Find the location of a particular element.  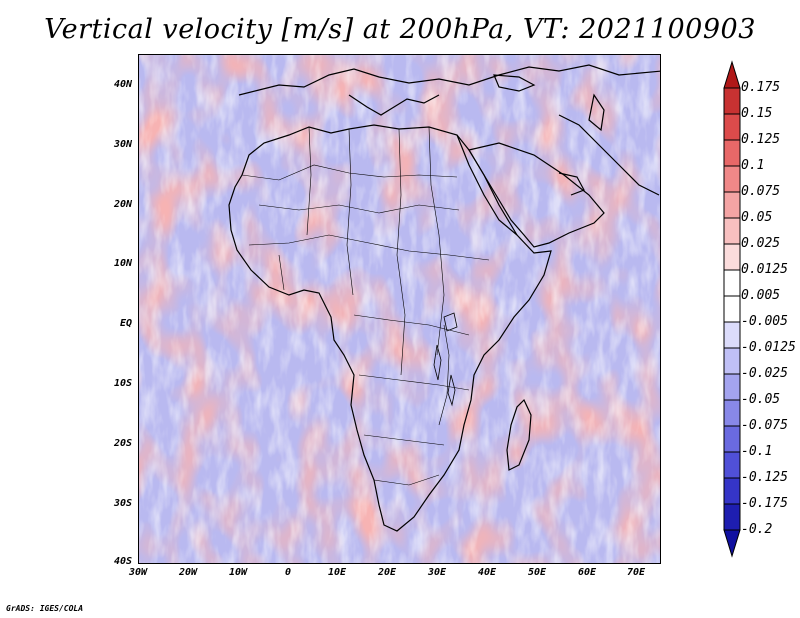

lat-label: 10N is located at coordinates (122, 263).